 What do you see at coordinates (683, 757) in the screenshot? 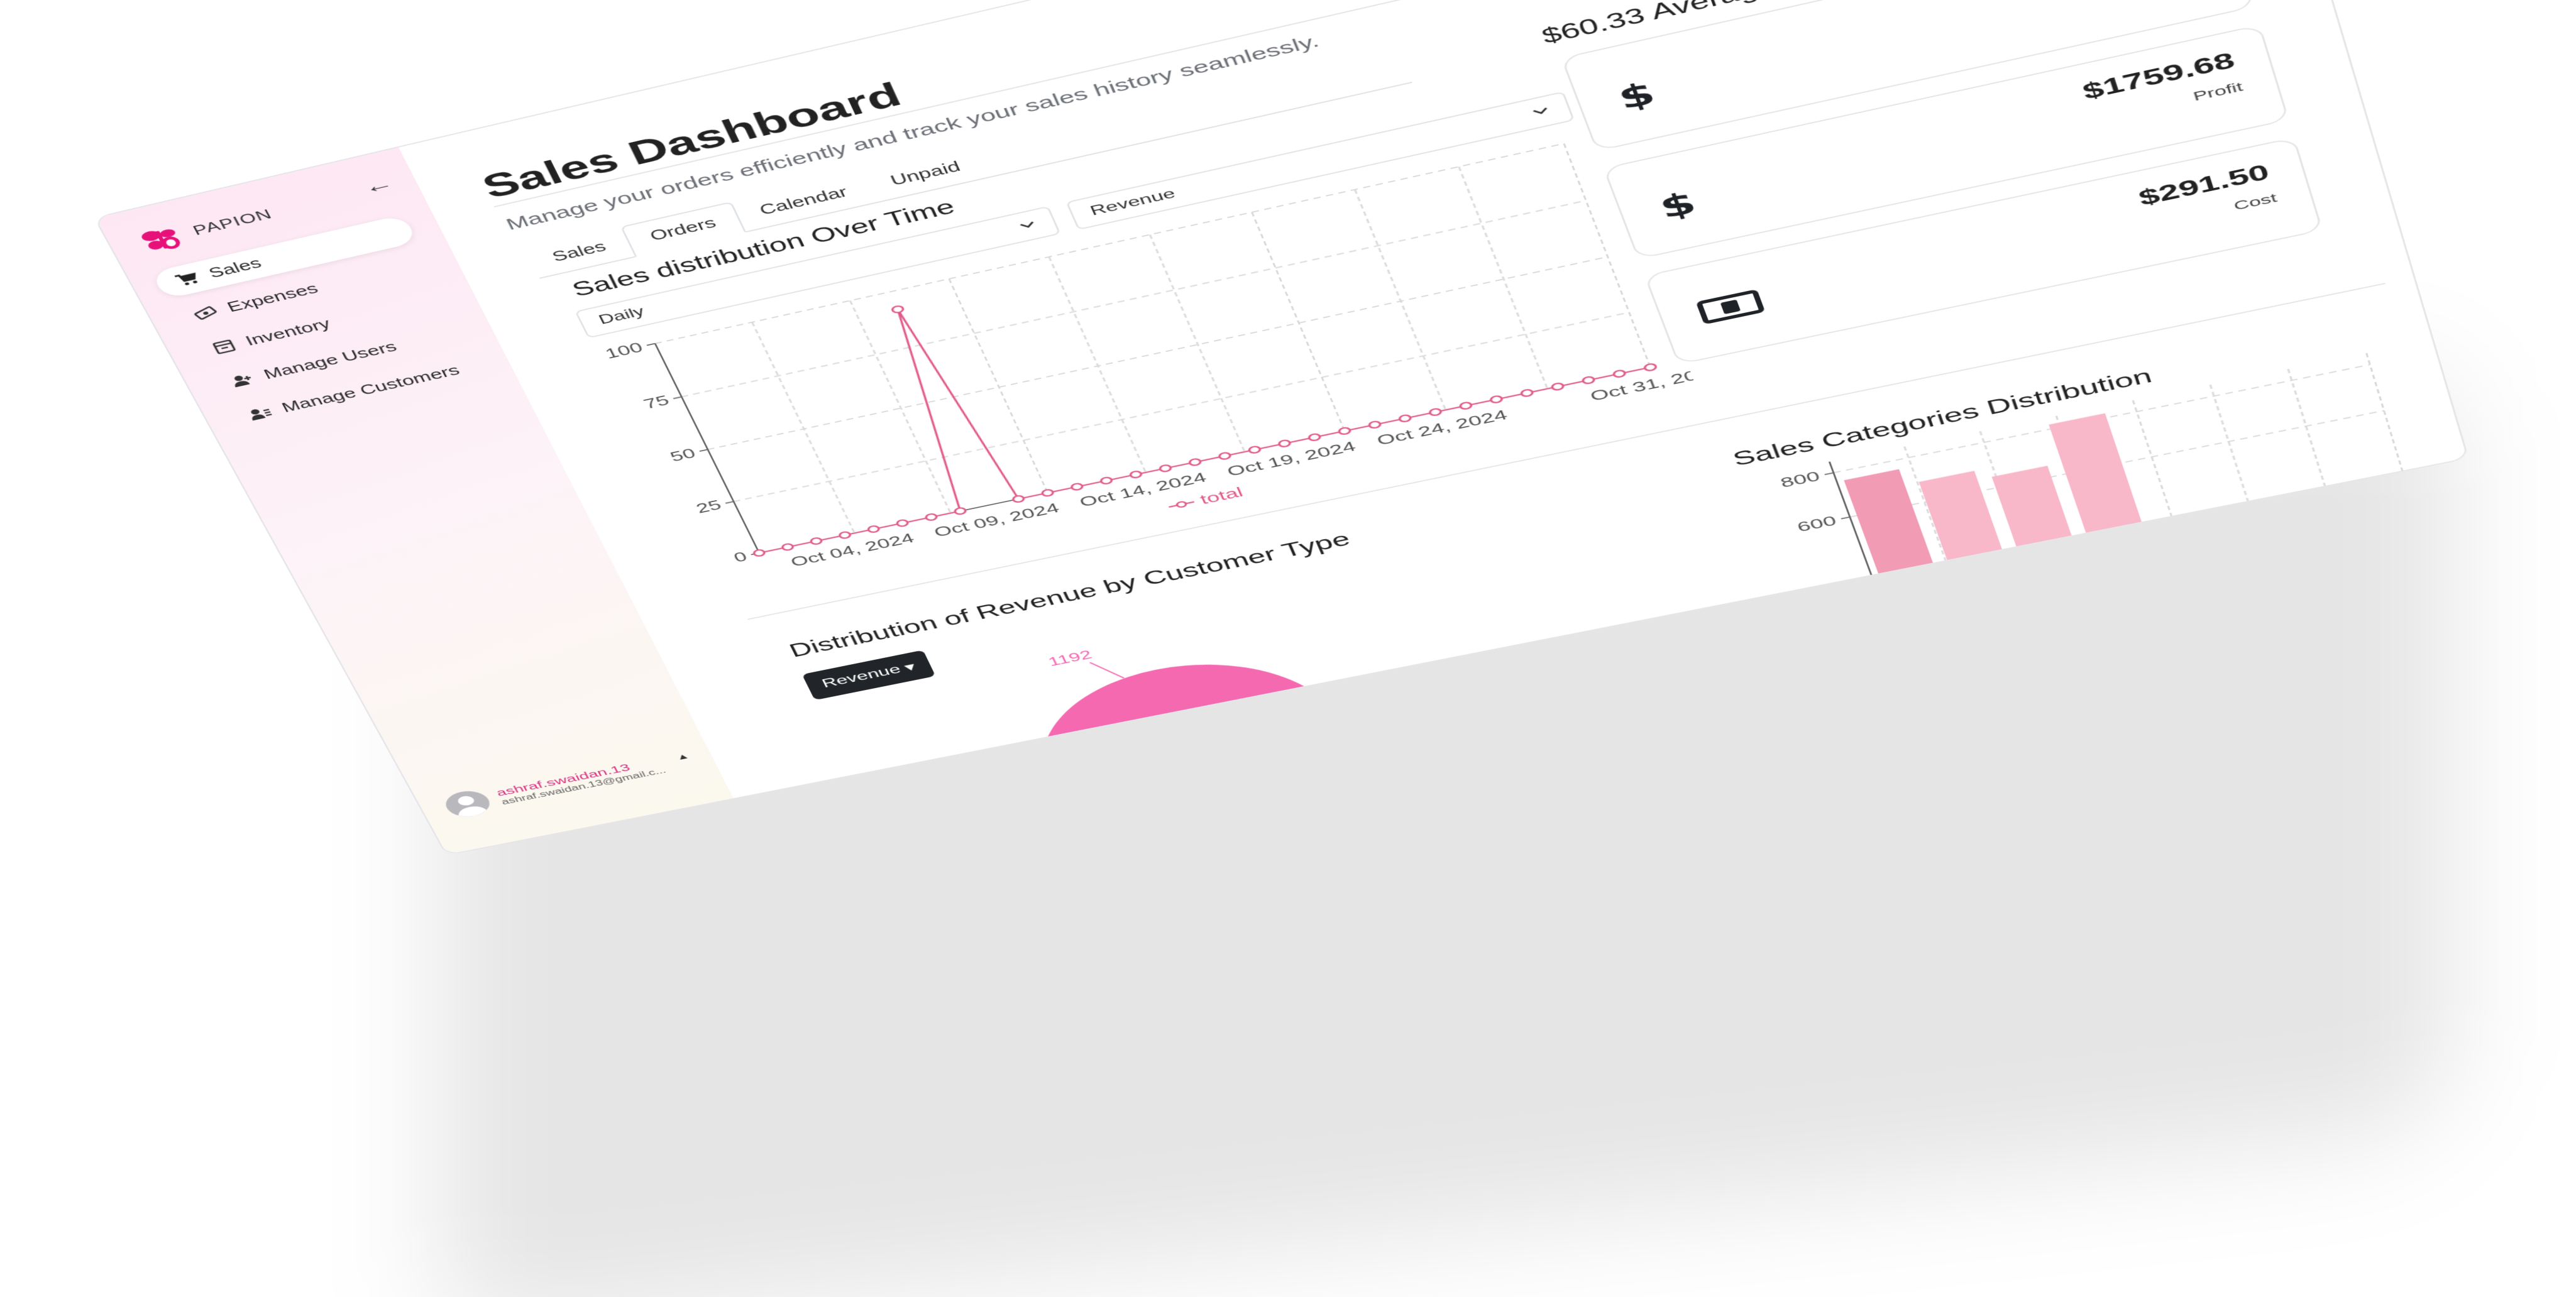
I see `caret-up-icon: ▲` at bounding box center [683, 757].